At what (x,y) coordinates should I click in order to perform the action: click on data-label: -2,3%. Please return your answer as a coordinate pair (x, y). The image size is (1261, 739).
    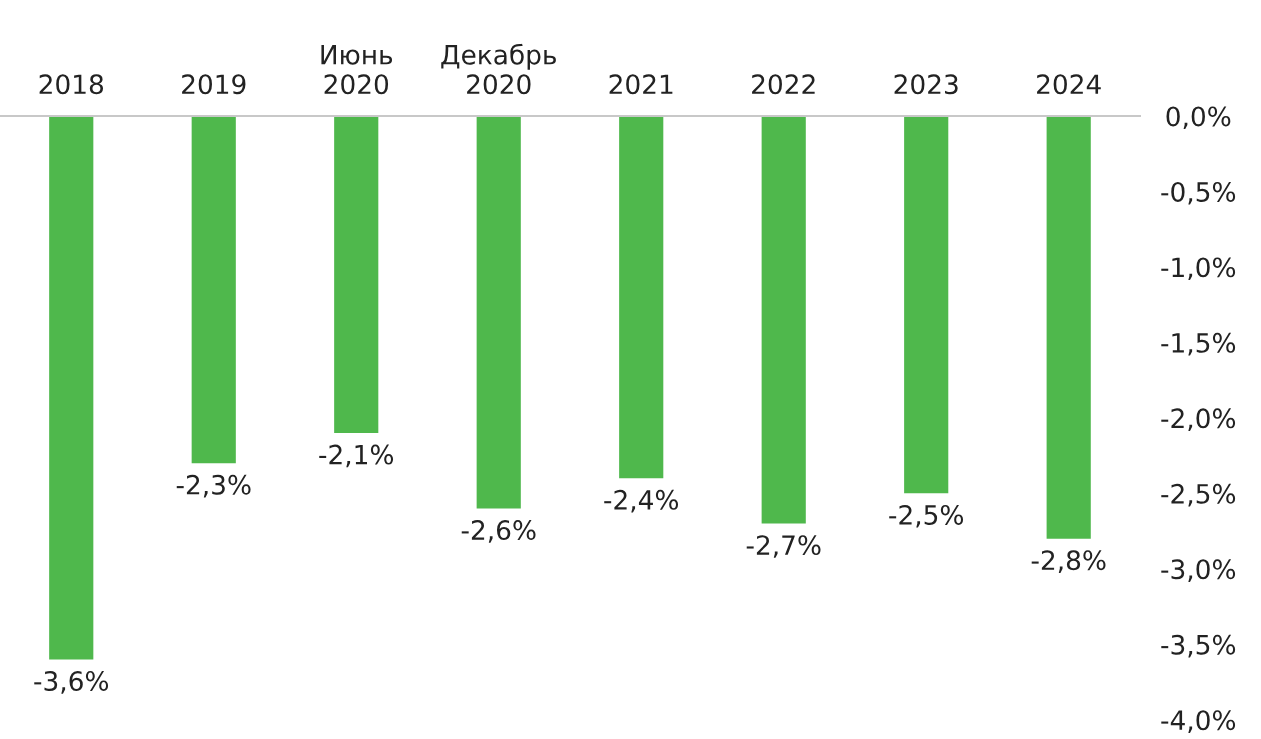
    Looking at the image, I should click on (213, 486).